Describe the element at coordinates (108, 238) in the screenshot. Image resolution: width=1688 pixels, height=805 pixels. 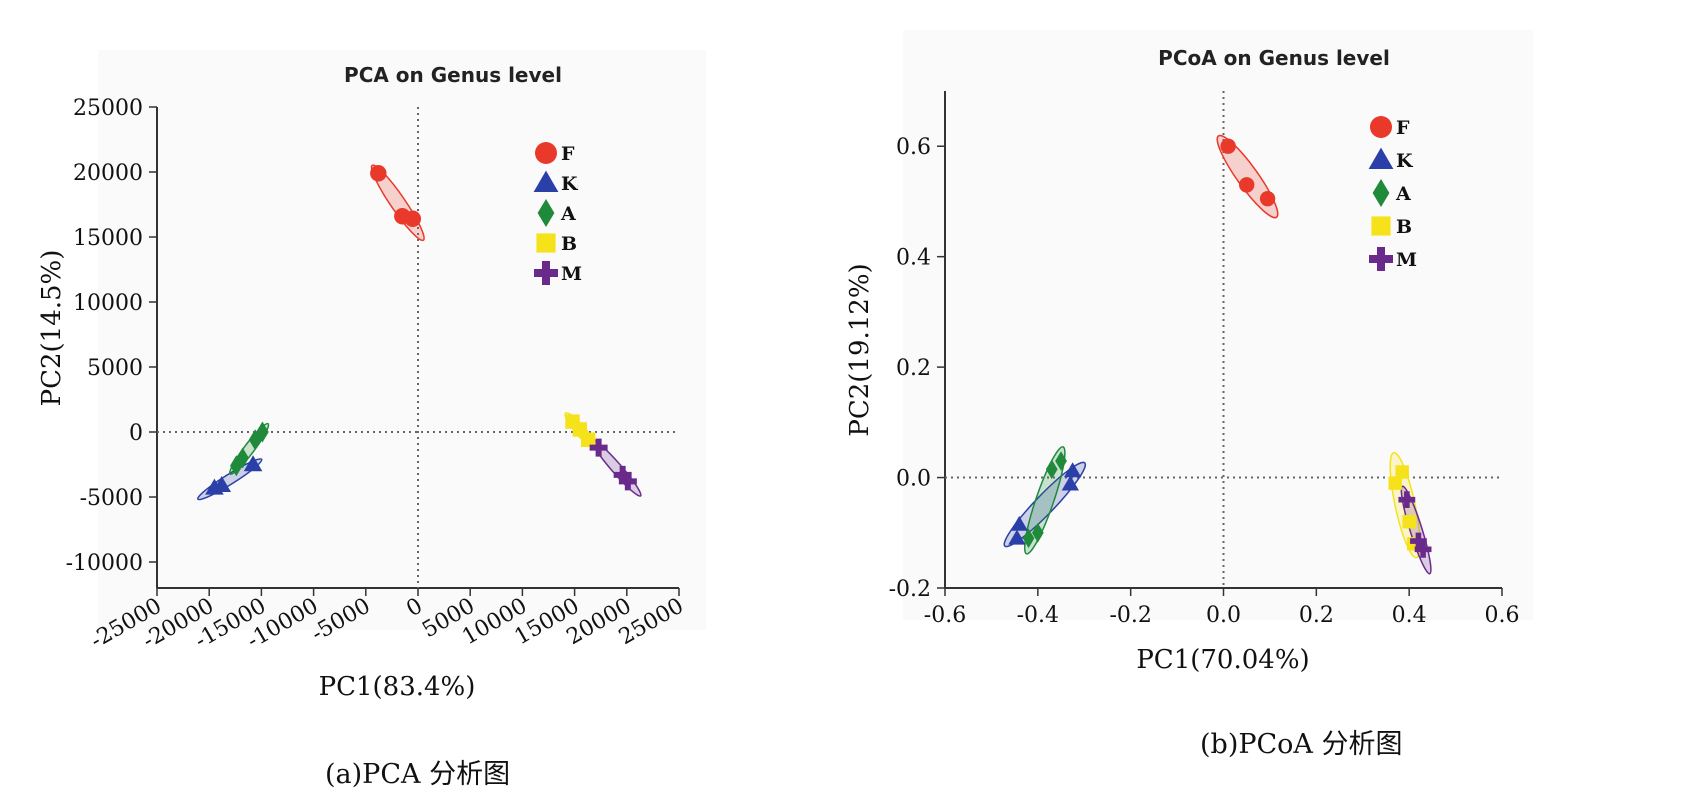
I see `y-tick-label: 15000` at that location.